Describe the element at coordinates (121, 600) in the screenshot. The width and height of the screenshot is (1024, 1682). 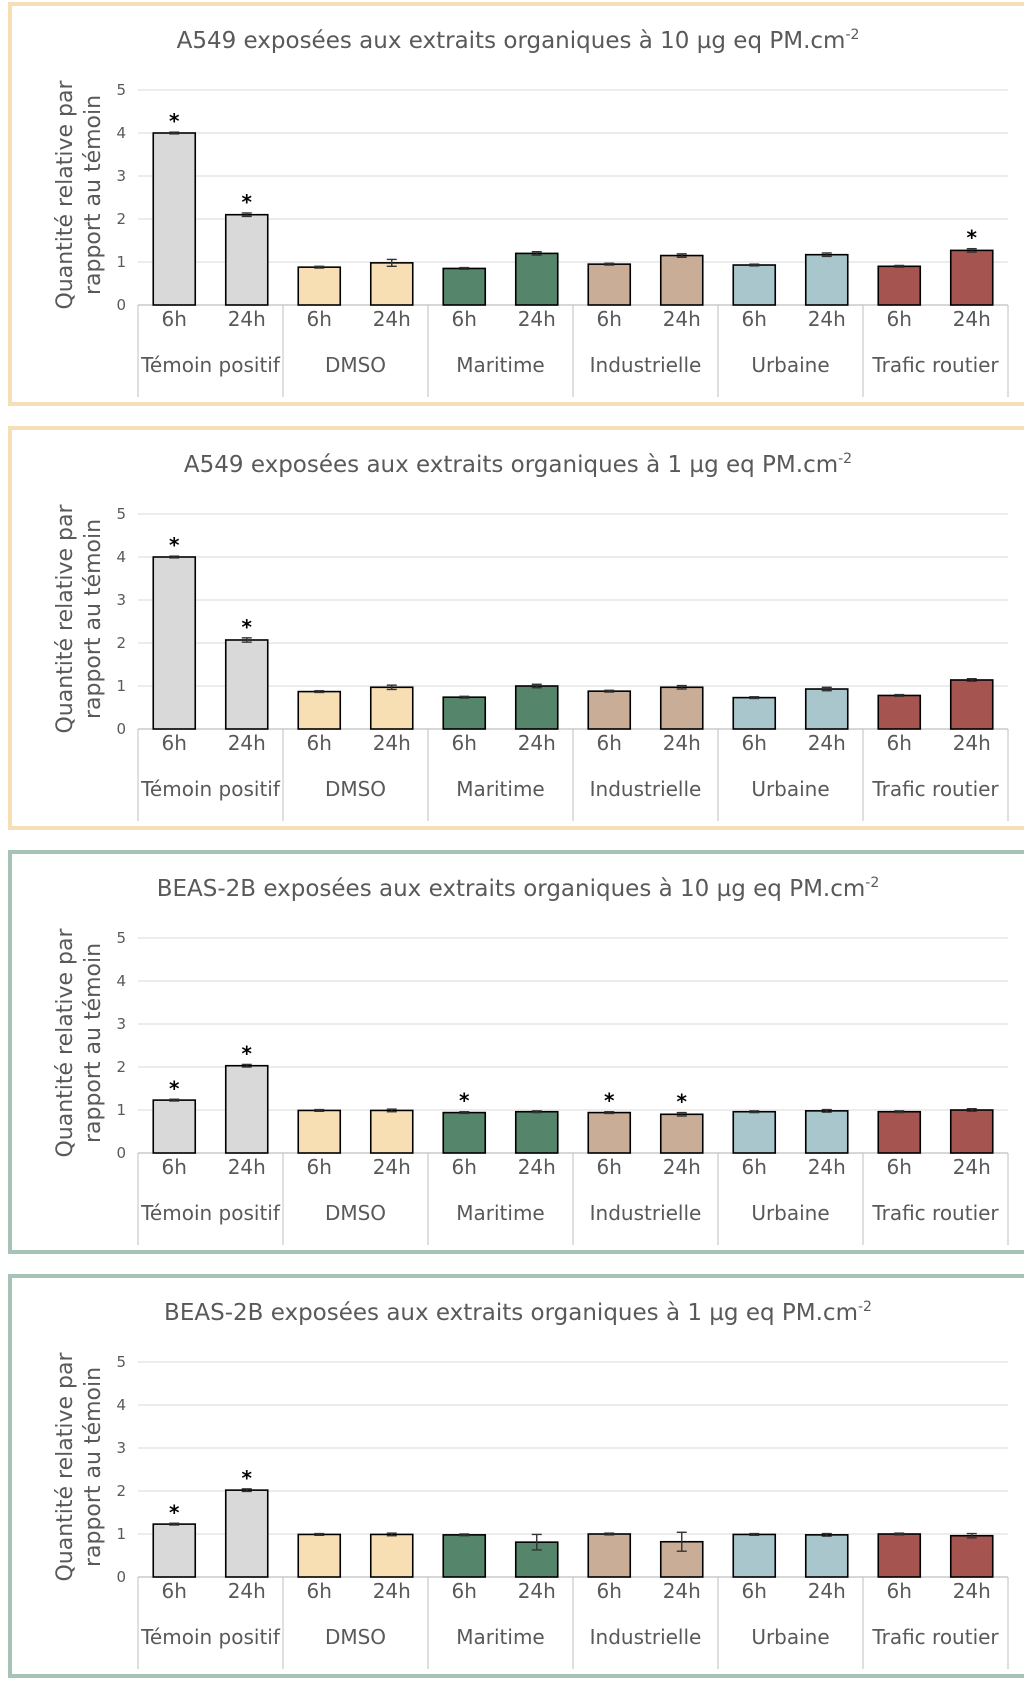
I see `y-tick-label: 3` at that location.